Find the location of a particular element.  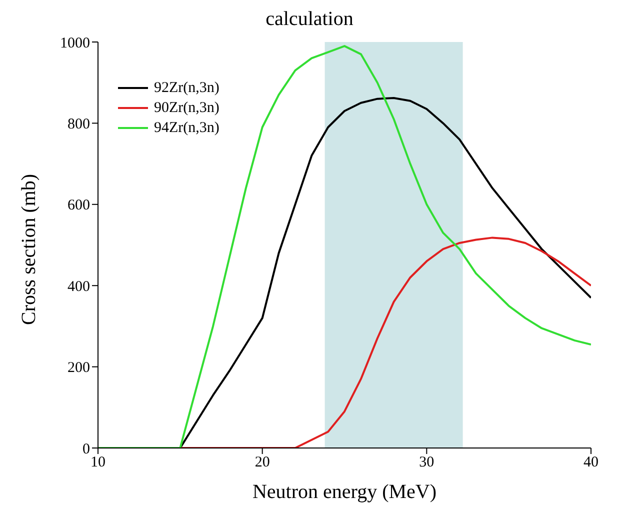

x-tick-label: 40 is located at coordinates (591, 462).